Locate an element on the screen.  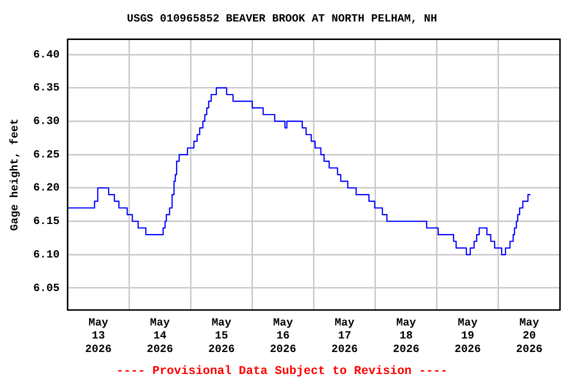
x-tick-label: May 20 2026 is located at coordinates (529, 336).